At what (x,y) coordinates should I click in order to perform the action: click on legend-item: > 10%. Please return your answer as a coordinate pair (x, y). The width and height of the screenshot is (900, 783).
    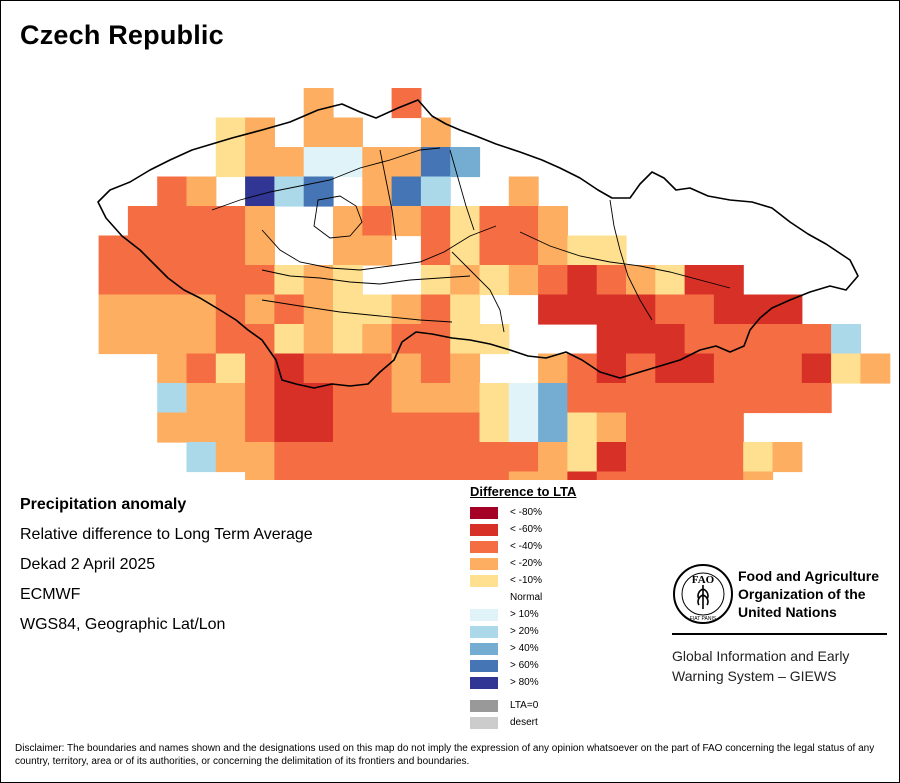
    Looking at the image, I should click on (523, 614).